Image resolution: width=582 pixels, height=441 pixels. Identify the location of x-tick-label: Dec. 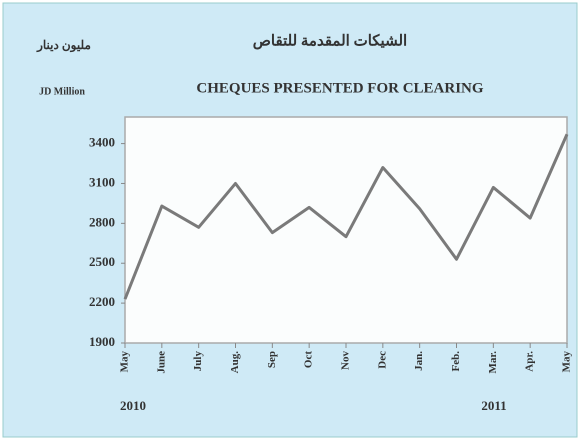
(382, 360).